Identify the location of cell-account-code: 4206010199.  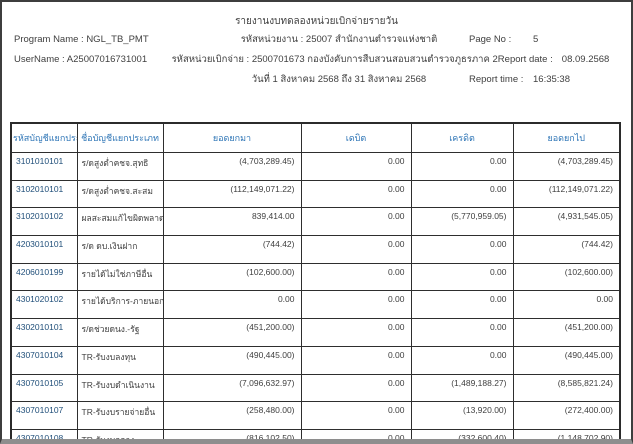
(44, 277).